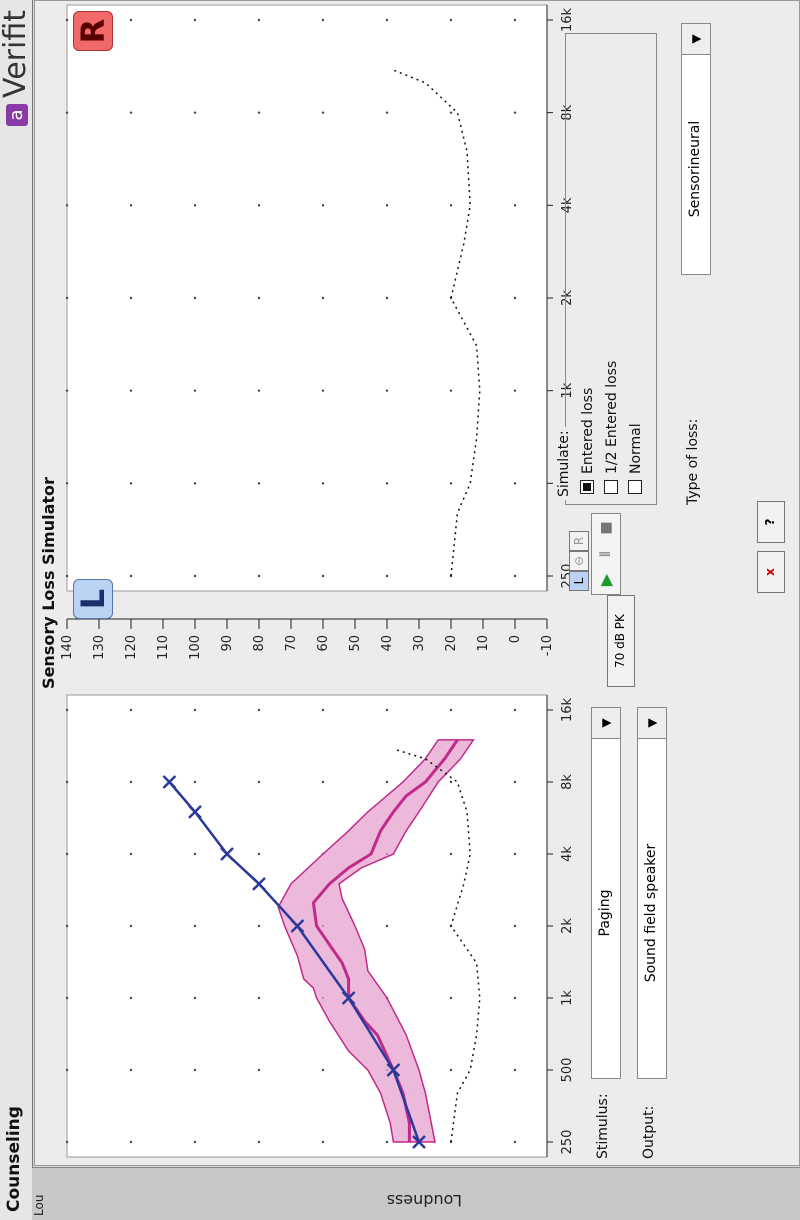 The width and height of the screenshot is (800, 1220). Describe the element at coordinates (227, 643) in the screenshot. I see `y-tick-label: 90` at that location.